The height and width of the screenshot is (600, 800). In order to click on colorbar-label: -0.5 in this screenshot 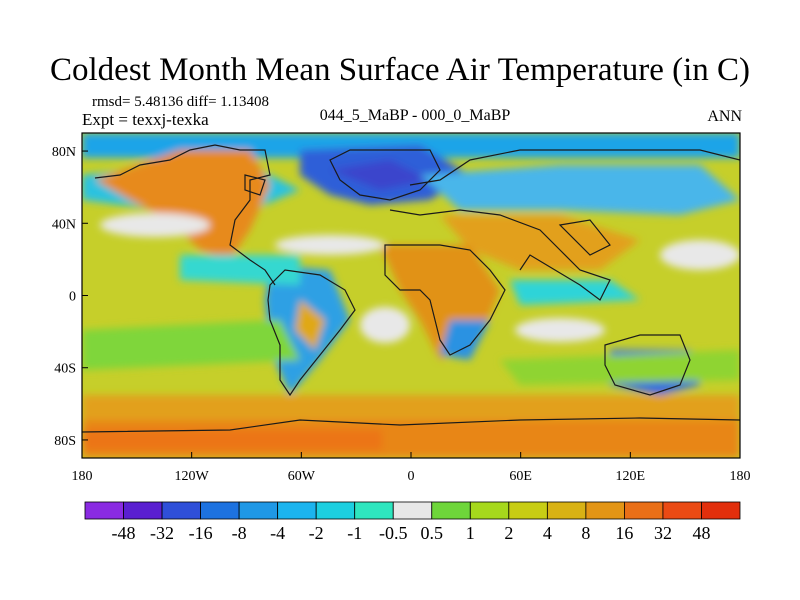, I will do `click(393, 533)`.